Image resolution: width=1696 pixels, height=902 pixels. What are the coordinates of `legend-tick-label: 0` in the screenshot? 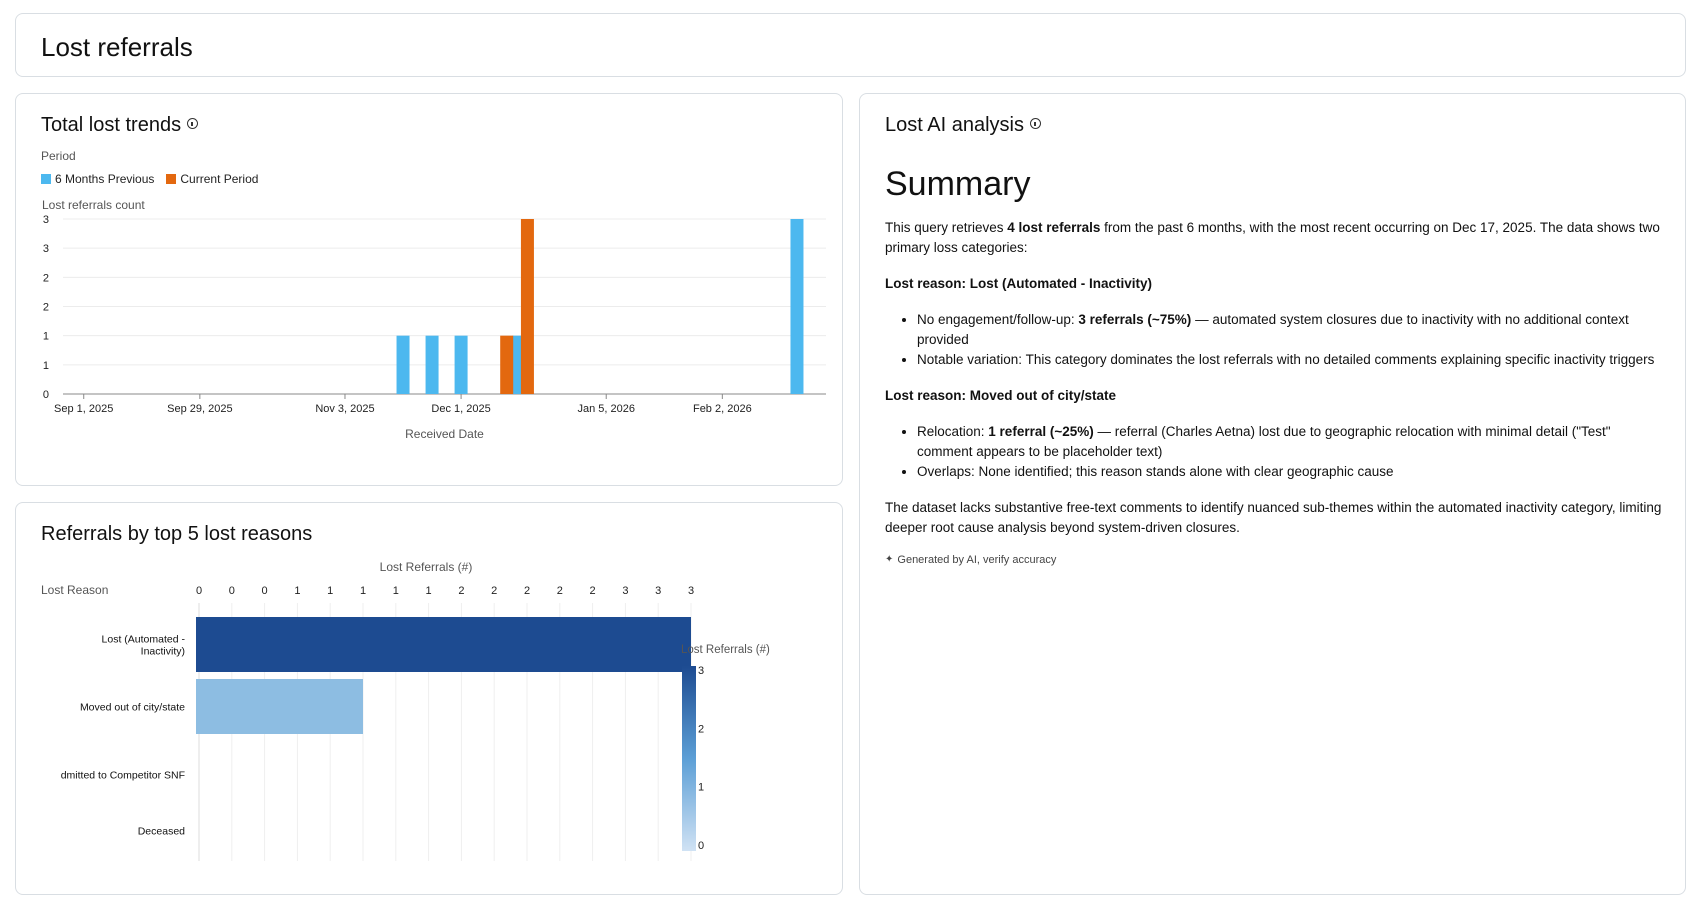 It's located at (701, 846).